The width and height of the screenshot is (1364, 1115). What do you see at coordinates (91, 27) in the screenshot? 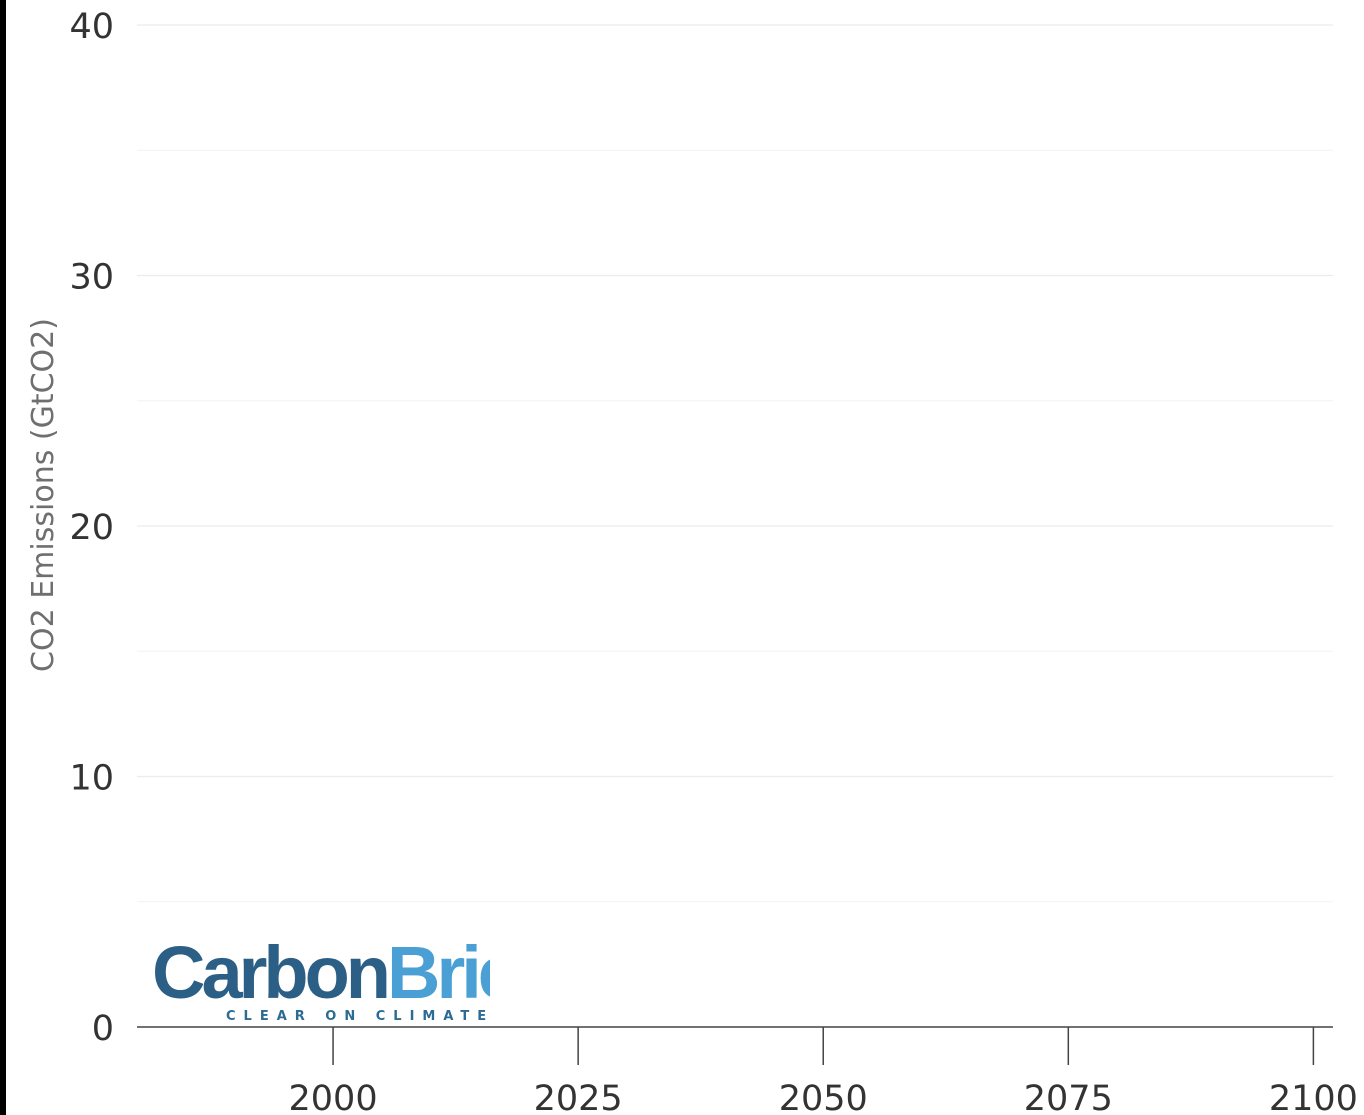
I see `y-tick-label-40: 40` at bounding box center [91, 27].